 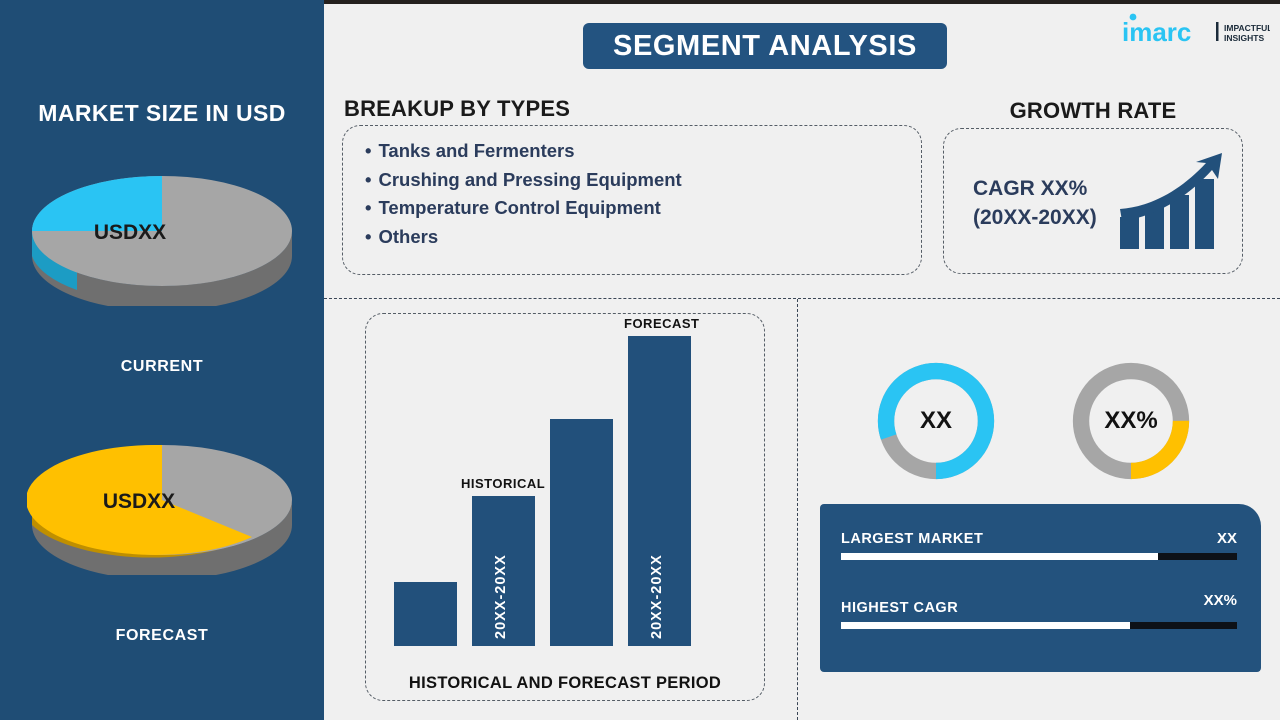 I want to click on current-pie-chart: USDXX CURRENT, so click(x=162, y=266).